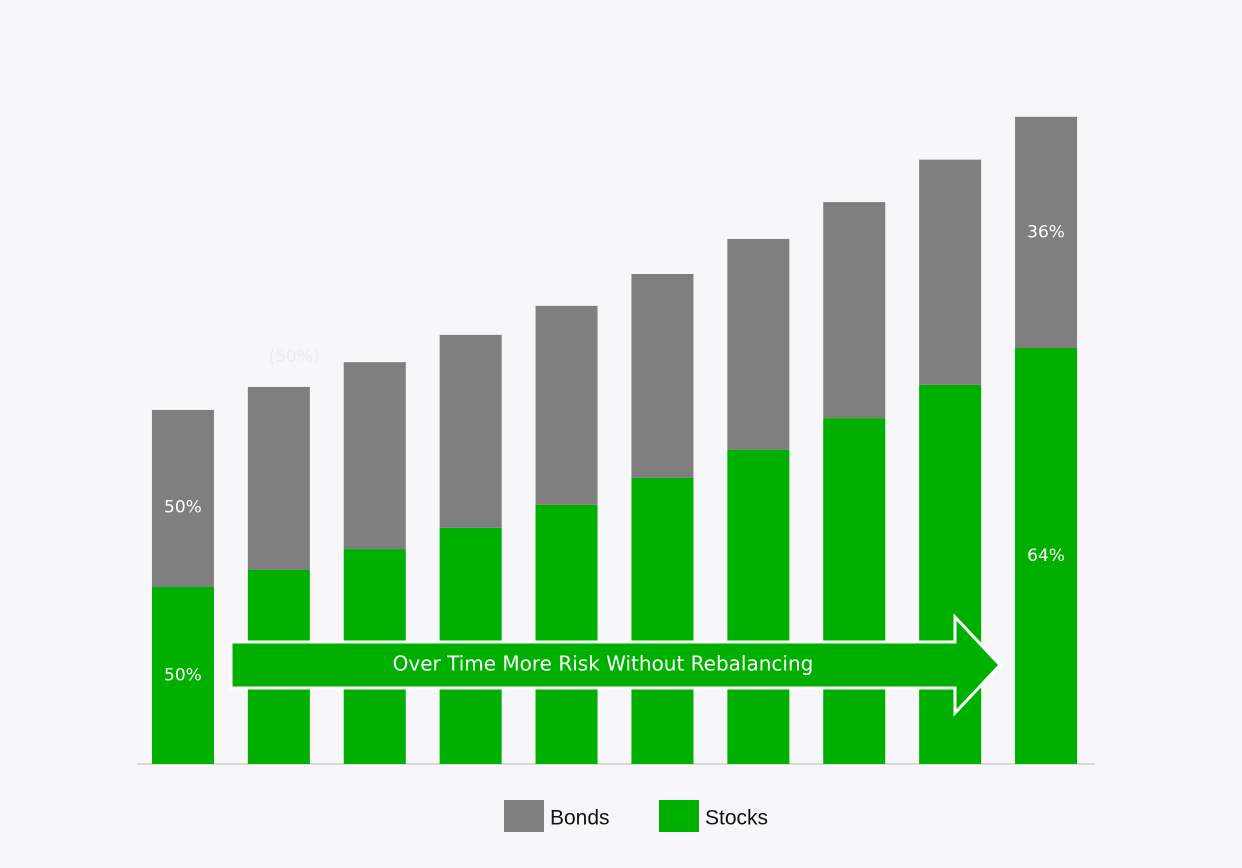 The image size is (1242, 868). Describe the element at coordinates (580, 818) in the screenshot. I see `legend-label: Bonds` at that location.